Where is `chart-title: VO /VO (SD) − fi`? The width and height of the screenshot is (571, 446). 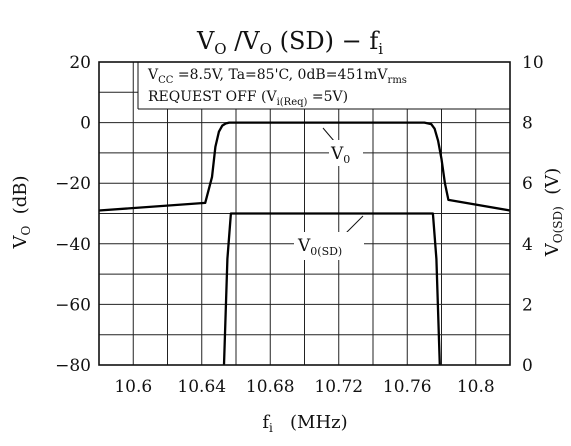 chart-title: VO /VO (SD) − fi is located at coordinates (289, 42).